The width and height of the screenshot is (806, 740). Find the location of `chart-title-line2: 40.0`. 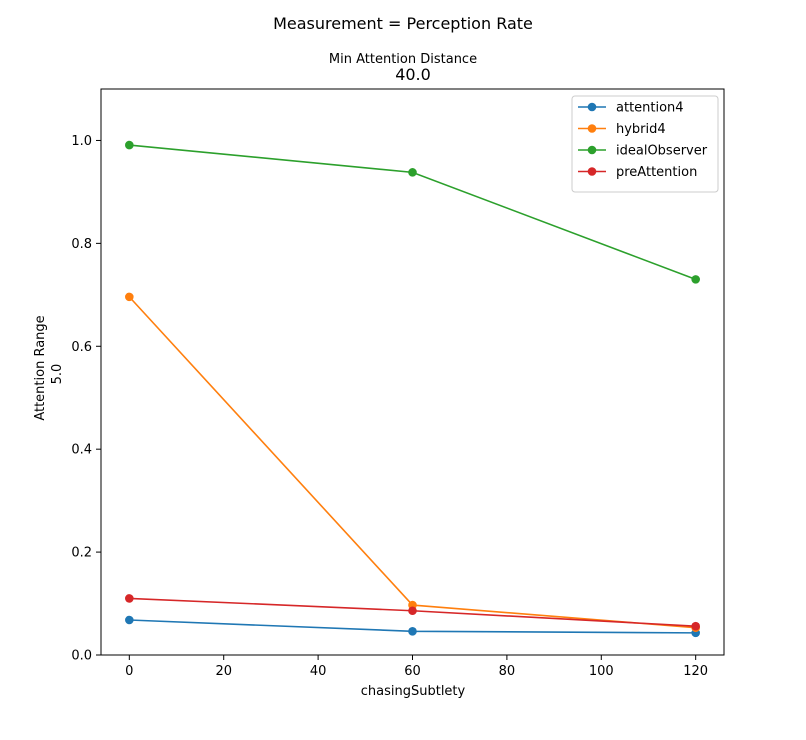

chart-title-line2: 40.0 is located at coordinates (413, 74).